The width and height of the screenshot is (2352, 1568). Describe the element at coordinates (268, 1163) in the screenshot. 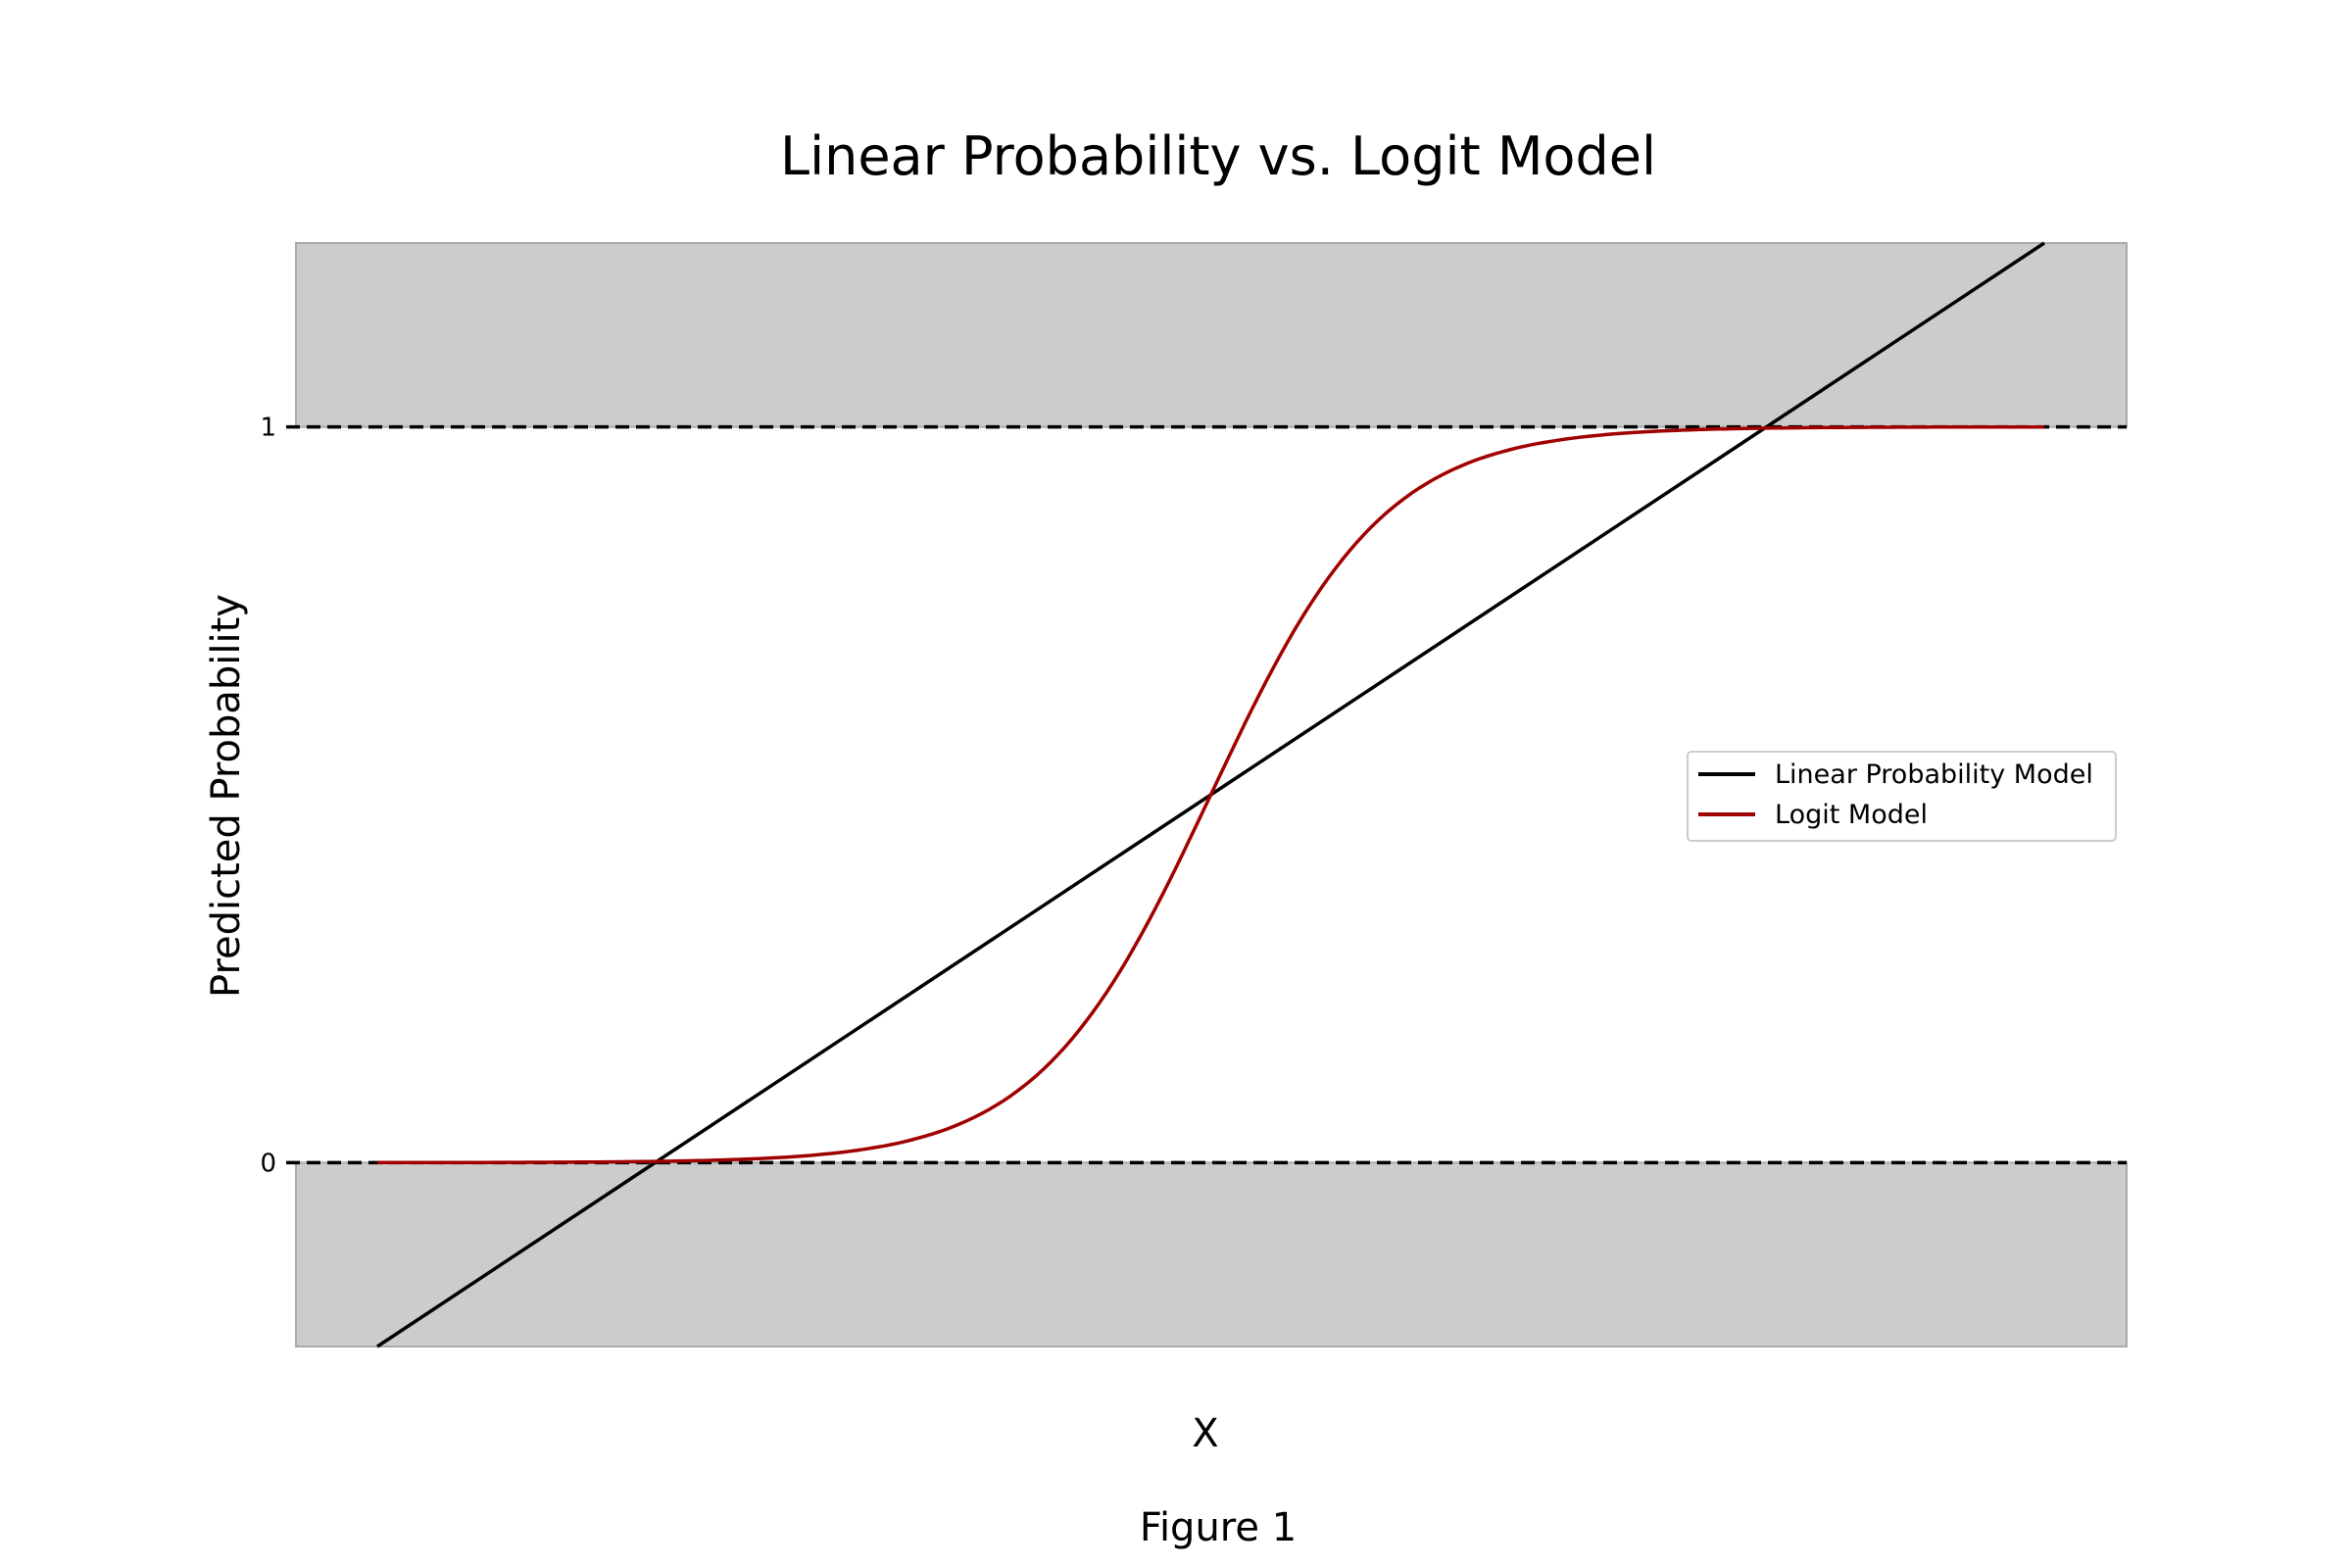

I see `y-tick-label-0: 0` at that location.